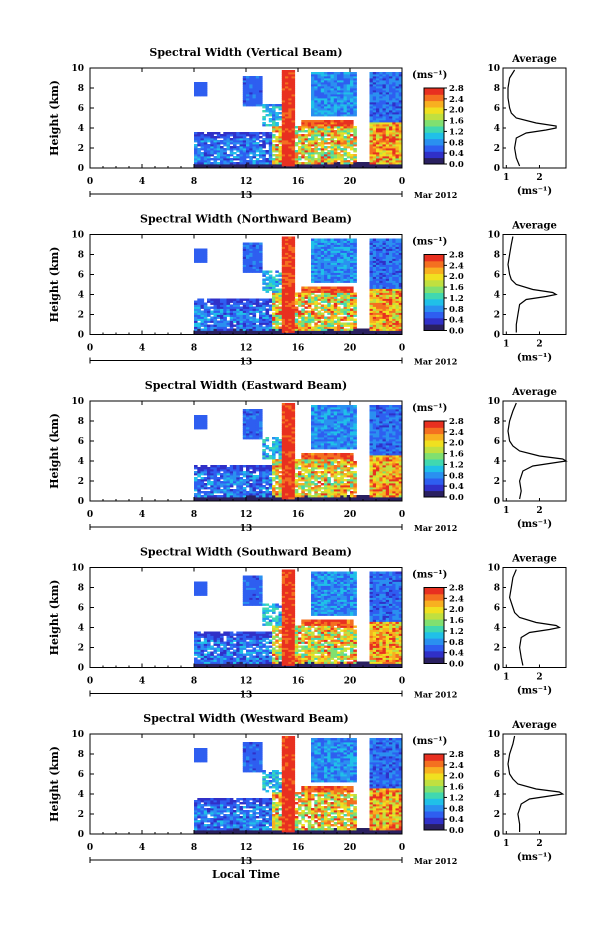 The width and height of the screenshot is (616, 933). What do you see at coordinates (402, 182) in the screenshot?
I see `x-tick-label: 0` at bounding box center [402, 182].